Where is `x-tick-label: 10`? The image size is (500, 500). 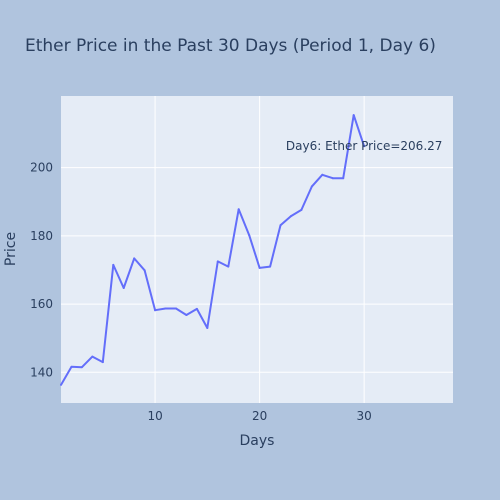 x-tick-label: 10 is located at coordinates (154, 416).